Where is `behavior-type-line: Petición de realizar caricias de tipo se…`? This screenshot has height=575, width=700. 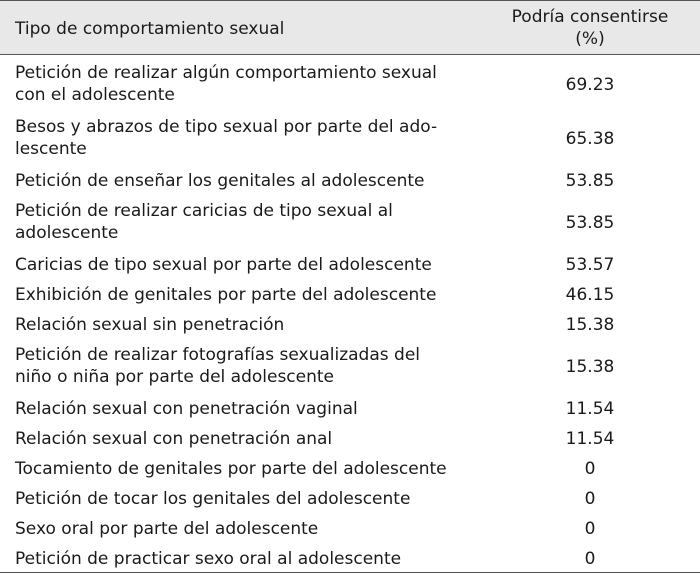
behavior-type-line: Petición de realizar caricias de tipo se… is located at coordinates (204, 211).